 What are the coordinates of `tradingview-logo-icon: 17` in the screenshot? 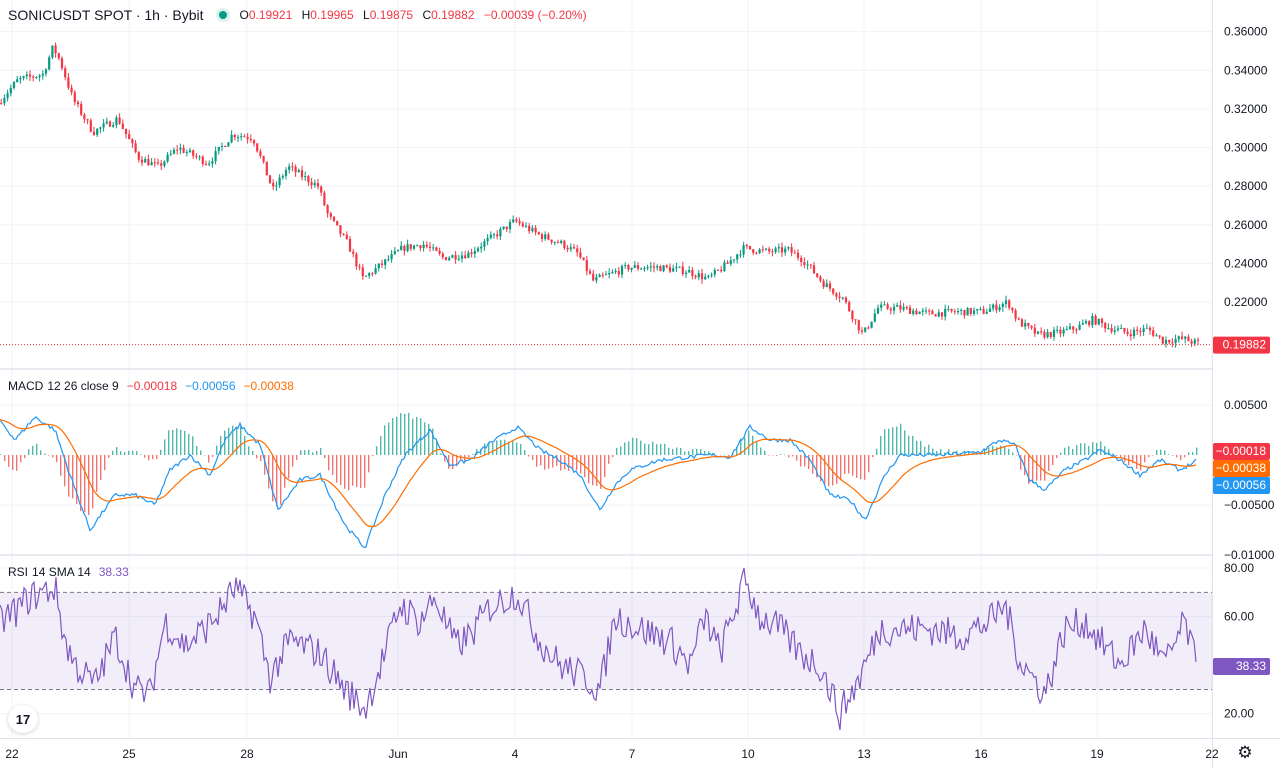 It's located at (23, 719).